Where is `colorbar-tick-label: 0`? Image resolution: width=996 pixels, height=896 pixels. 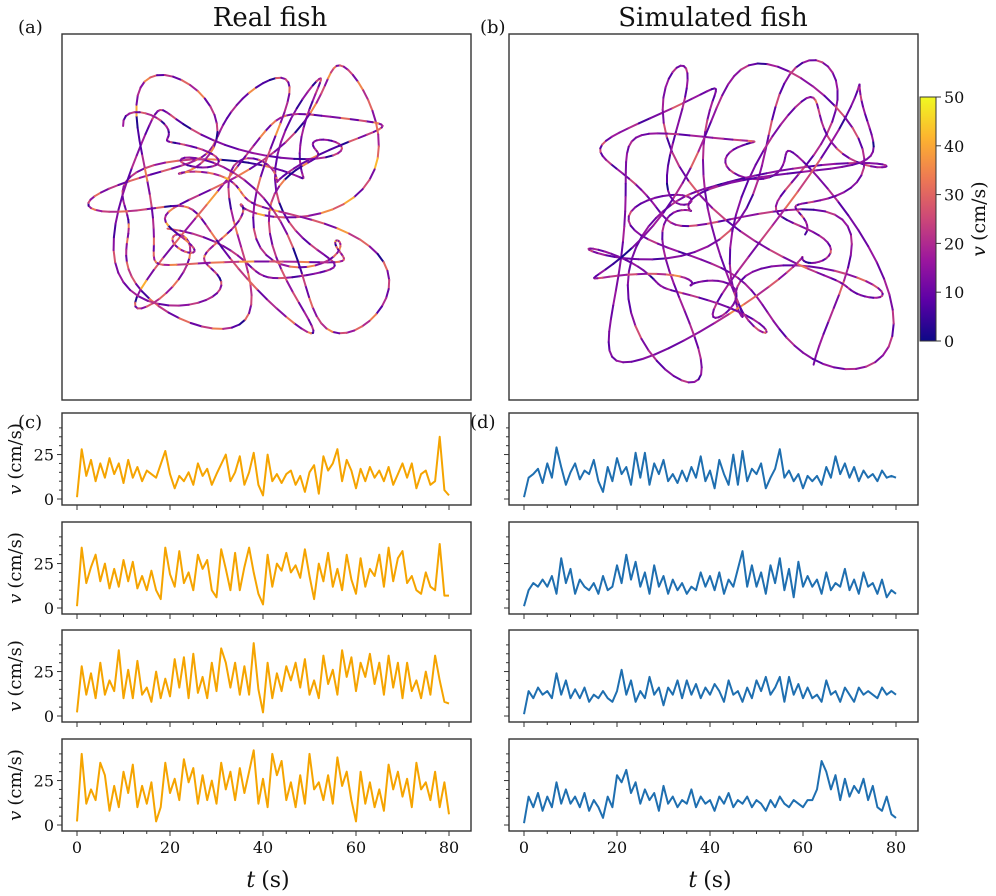 colorbar-tick-label: 0 is located at coordinates (949, 341).